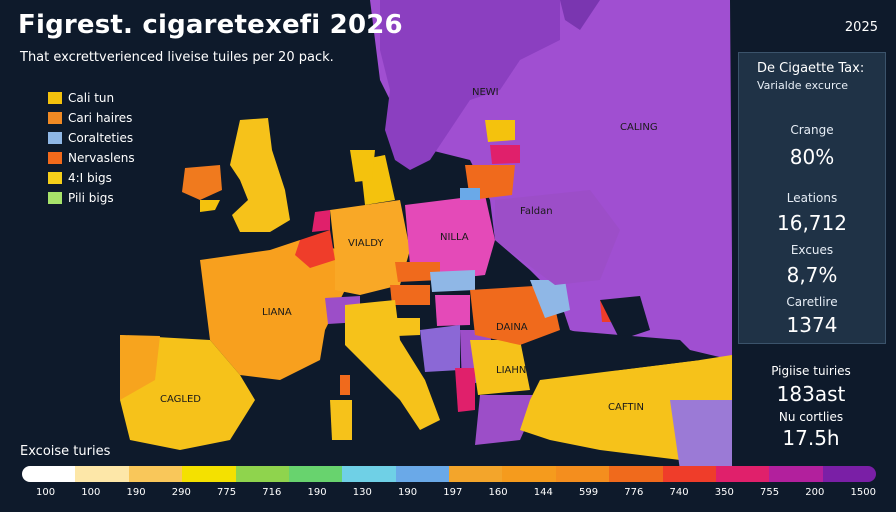  What do you see at coordinates (812, 223) in the screenshot?
I see `stat-value: 16,712` at bounding box center [812, 223].